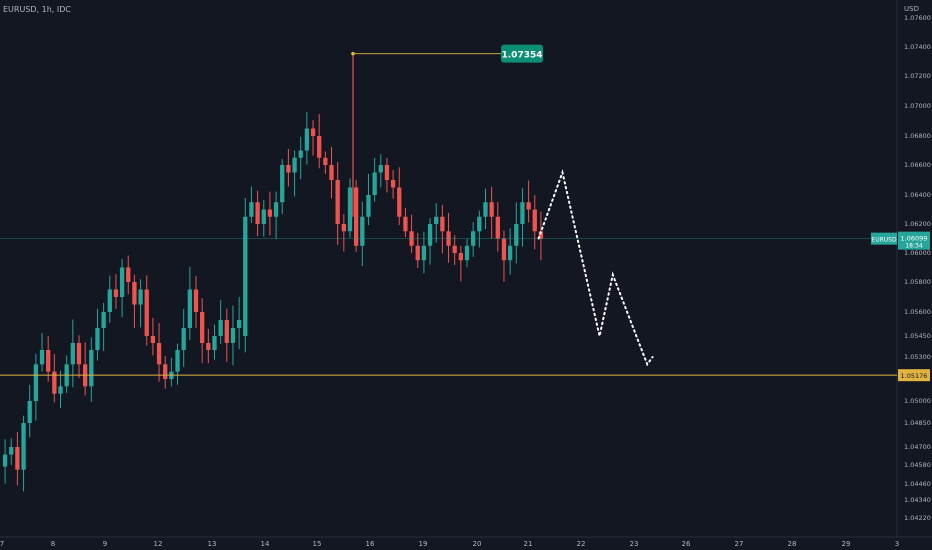 The width and height of the screenshot is (932, 550). What do you see at coordinates (105, 544) in the screenshot?
I see `date-tick-label: 9` at bounding box center [105, 544].